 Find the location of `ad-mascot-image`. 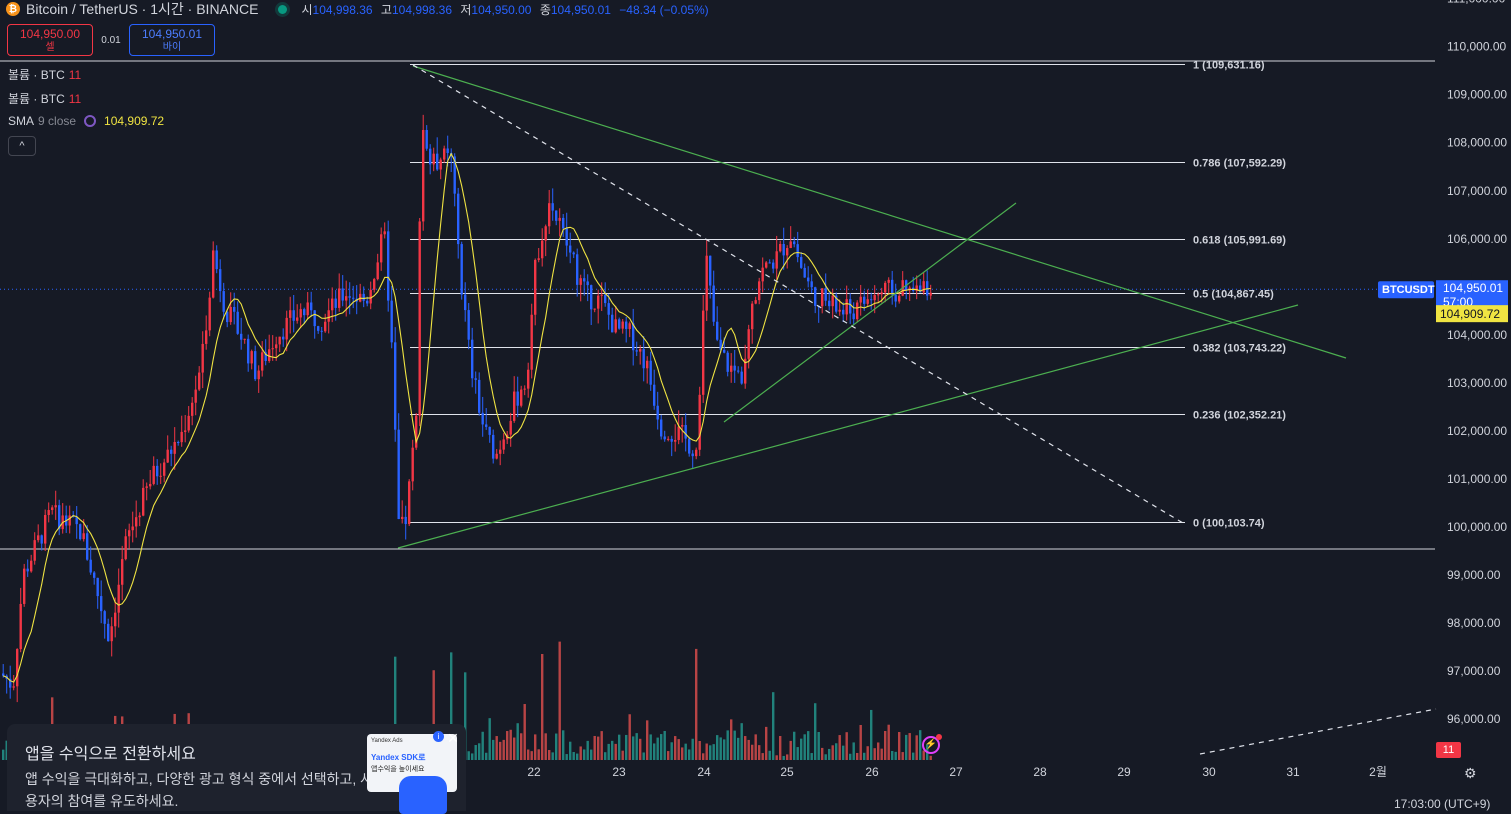

ad-mascot-image is located at coordinates (423, 795).